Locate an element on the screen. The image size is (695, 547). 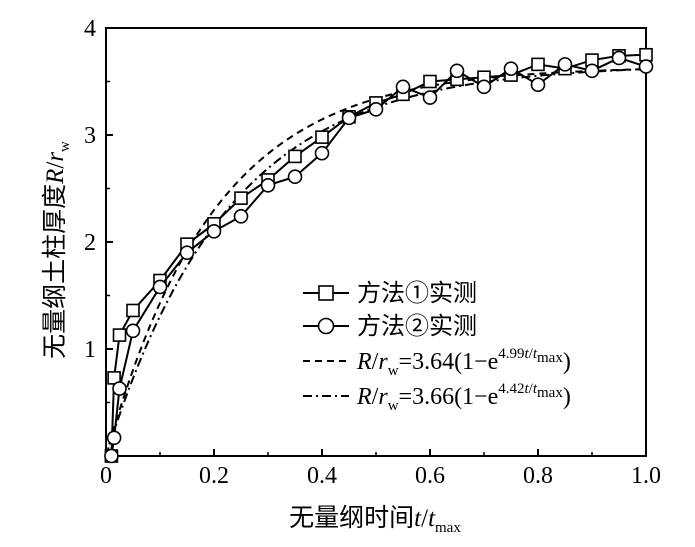
y-tick-label: 4 is located at coordinates (90, 29).